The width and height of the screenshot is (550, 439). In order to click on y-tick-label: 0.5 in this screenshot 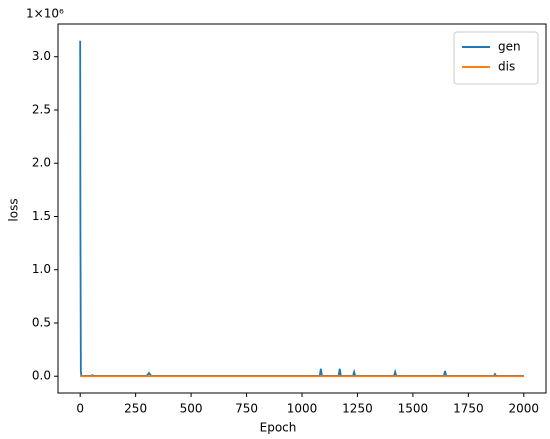, I will do `click(41, 322)`.